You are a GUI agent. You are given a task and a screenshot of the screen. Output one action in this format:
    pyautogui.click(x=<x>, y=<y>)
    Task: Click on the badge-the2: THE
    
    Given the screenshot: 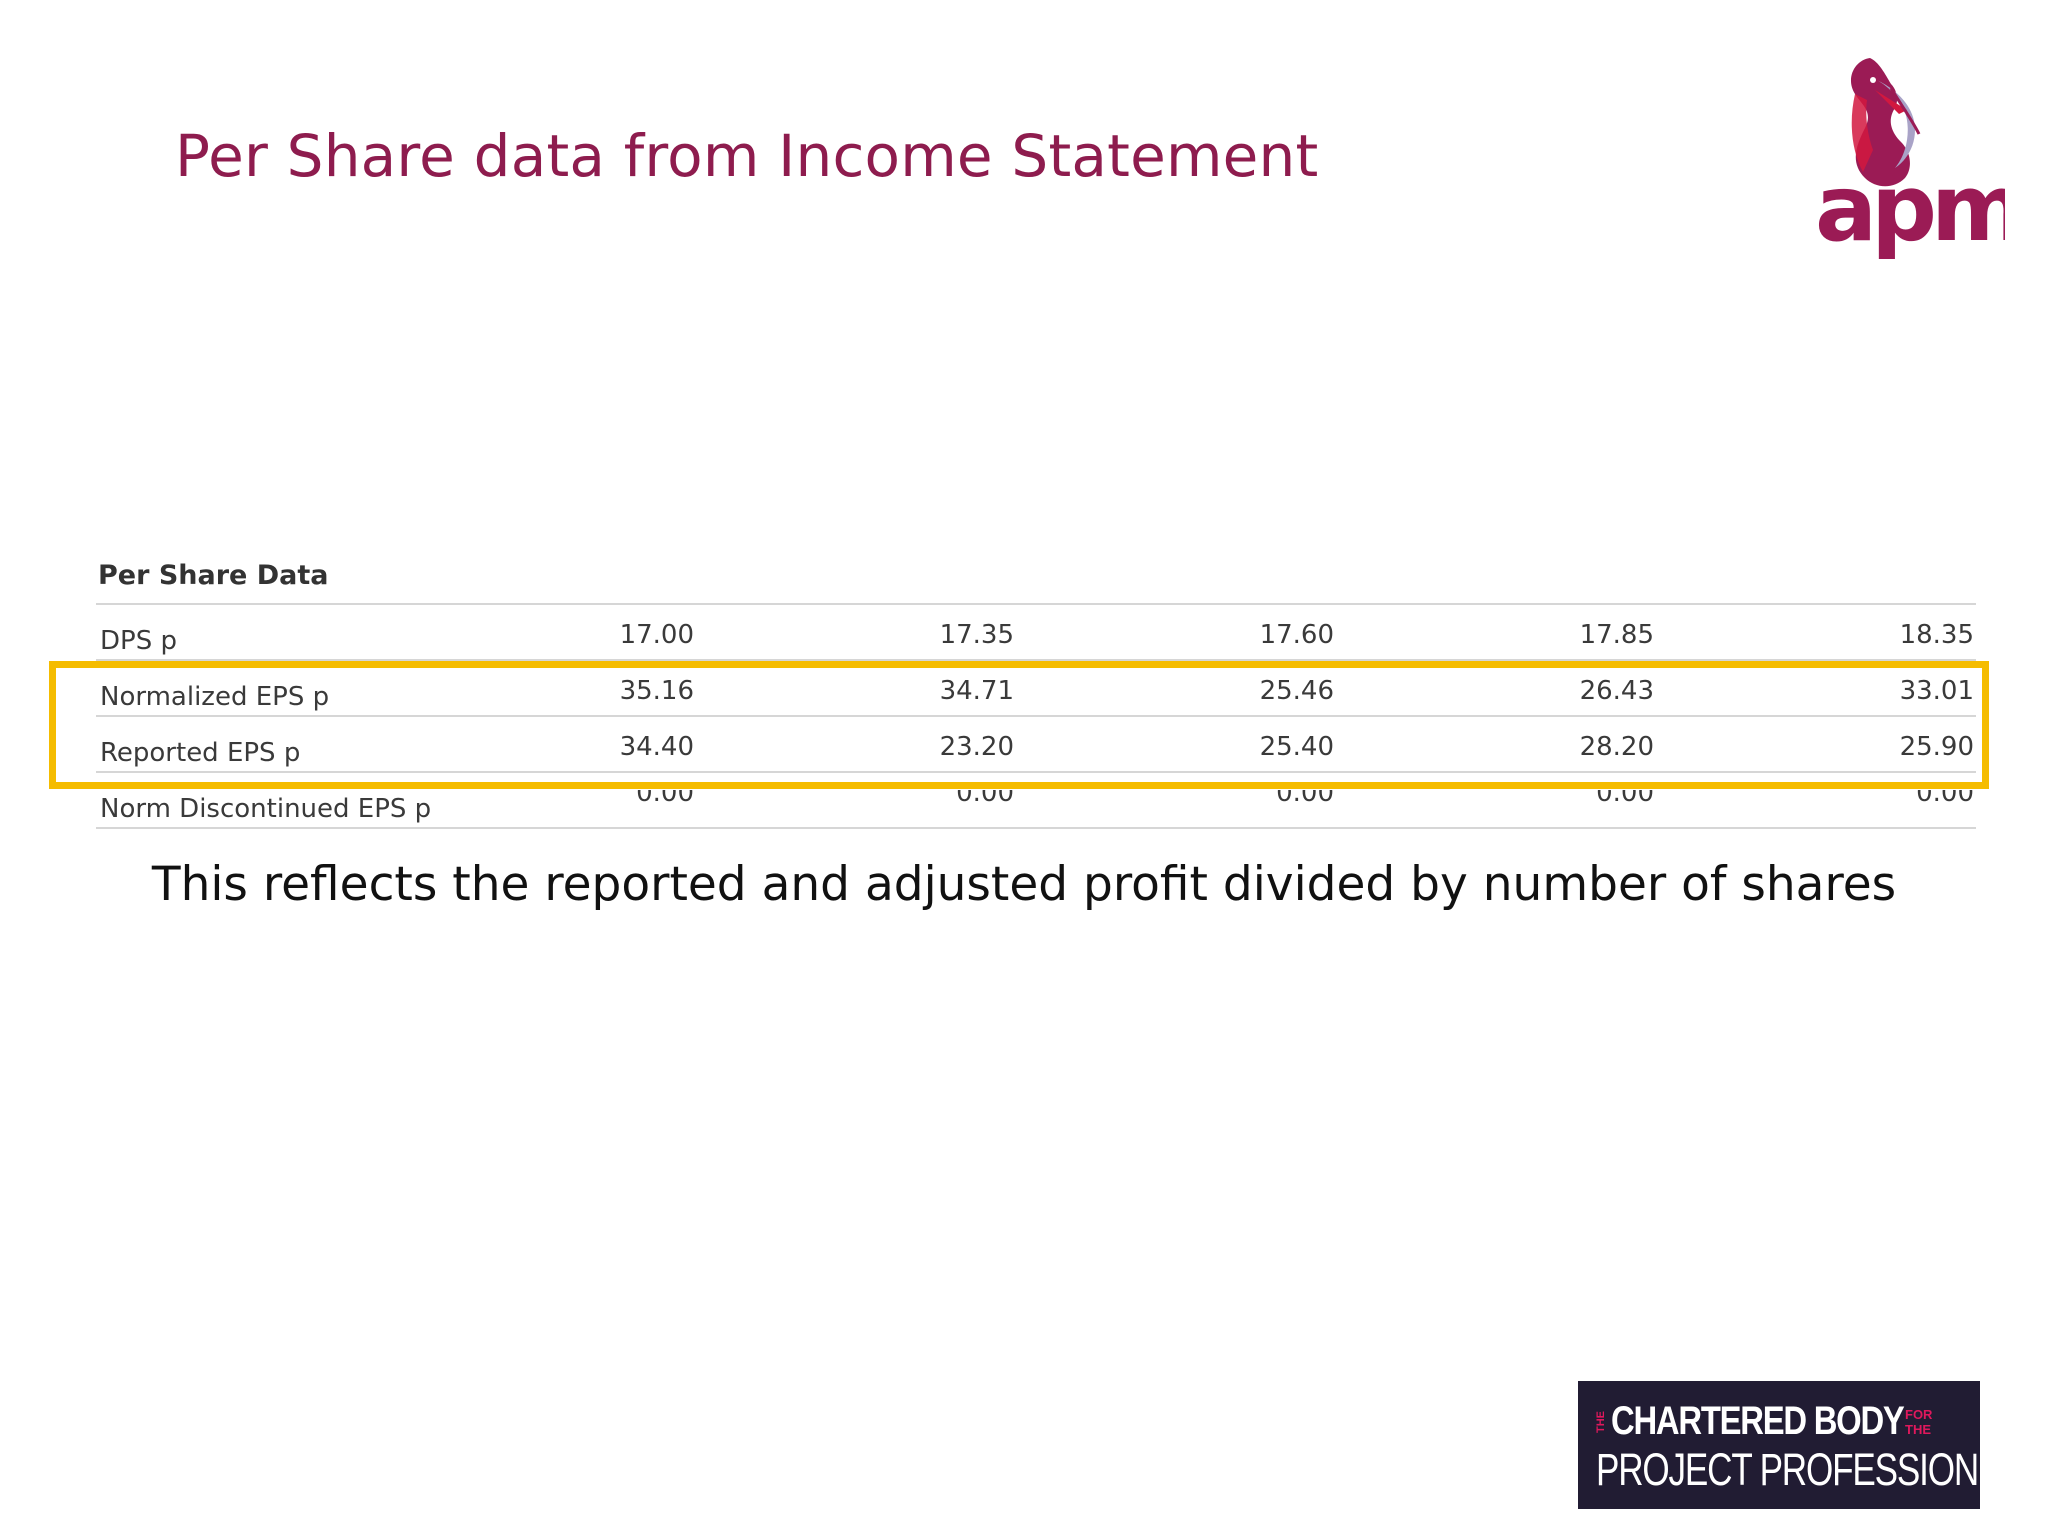 What is the action you would take?
    pyautogui.click(x=1918, y=1429)
    